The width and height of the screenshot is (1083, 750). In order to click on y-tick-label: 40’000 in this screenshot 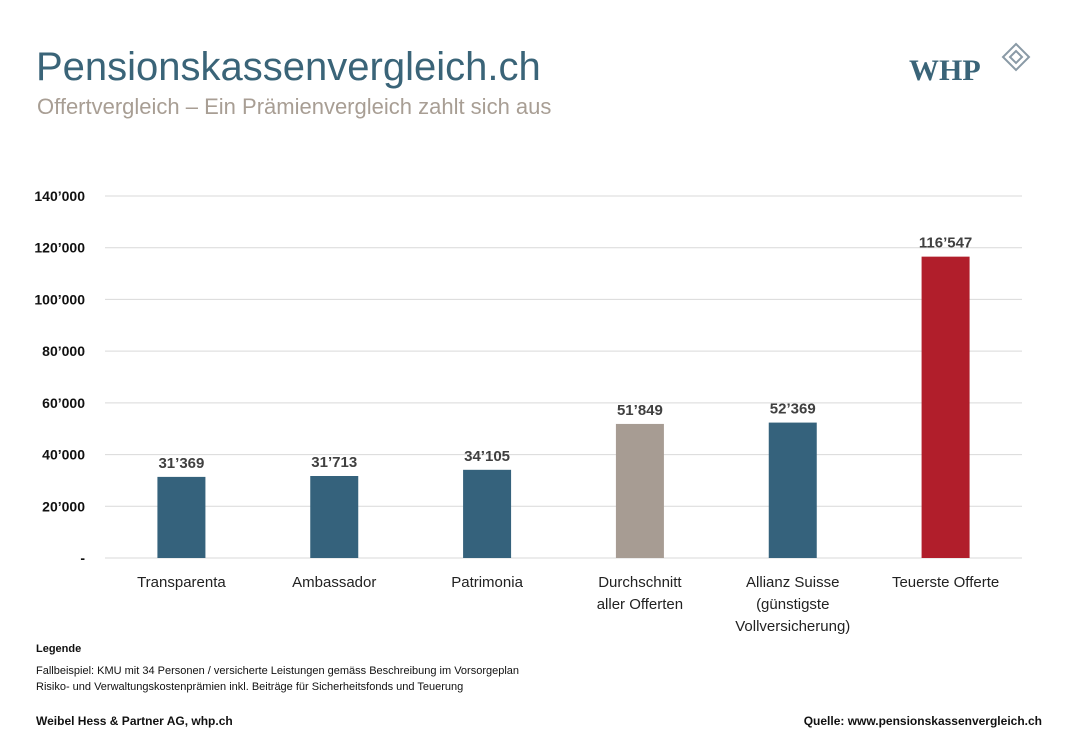, I will do `click(63, 455)`.